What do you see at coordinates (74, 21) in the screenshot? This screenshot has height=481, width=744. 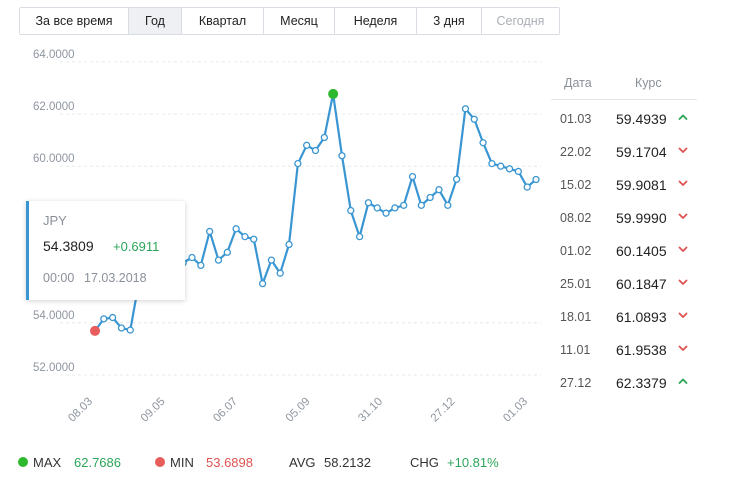 I see `period-button: За все время` at bounding box center [74, 21].